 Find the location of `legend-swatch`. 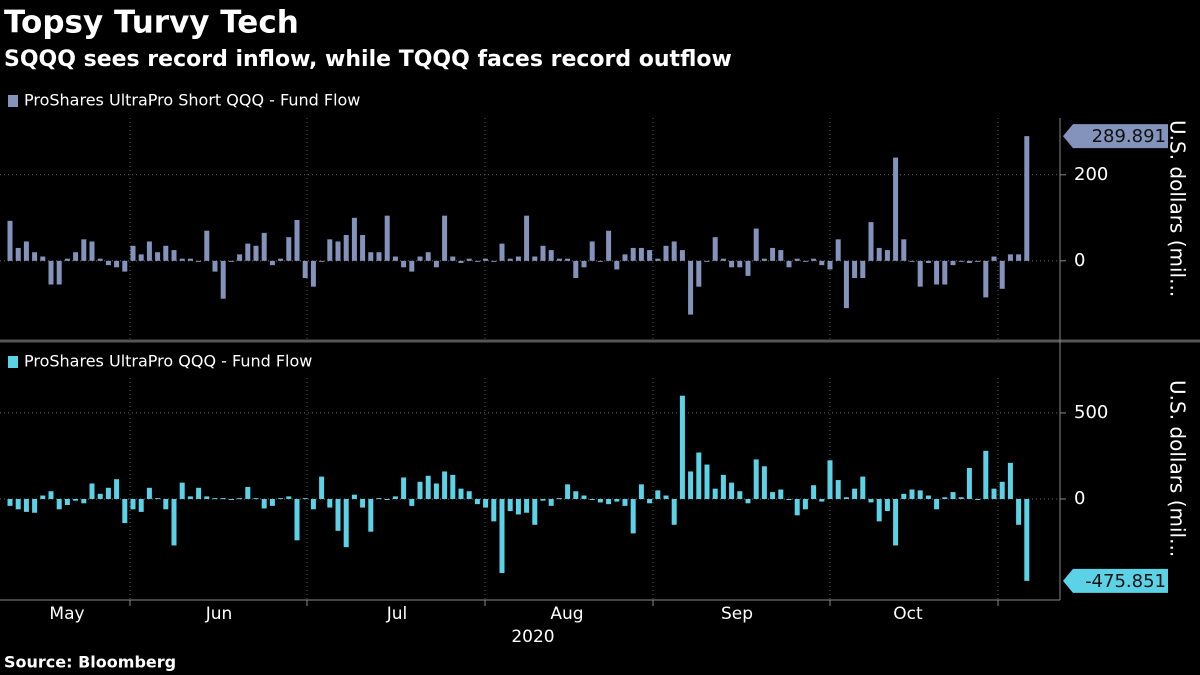

legend-swatch is located at coordinates (13, 362).